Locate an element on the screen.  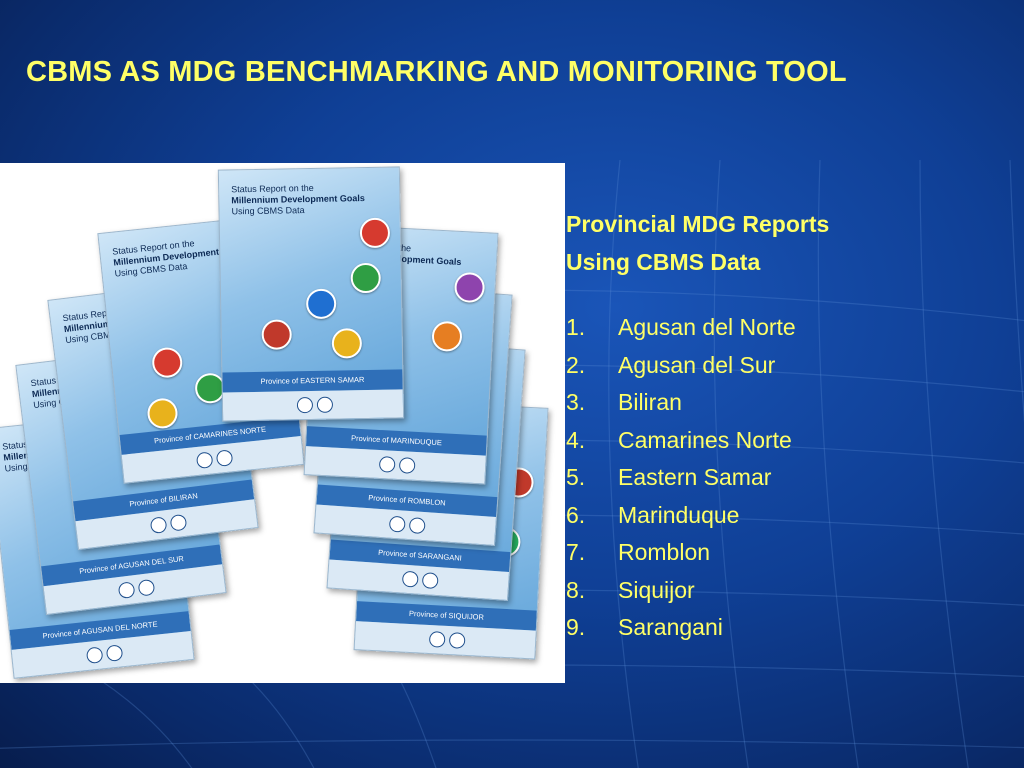
list-item: 5. Eastern Samar is located at coordinates (669, 477).